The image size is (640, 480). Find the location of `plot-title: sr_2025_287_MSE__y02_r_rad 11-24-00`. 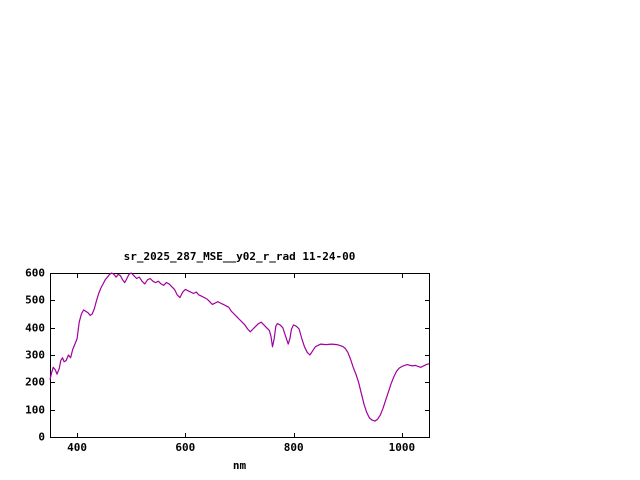

plot-title: sr_2025_287_MSE__y02_r_rad 11-24-00 is located at coordinates (239, 256).